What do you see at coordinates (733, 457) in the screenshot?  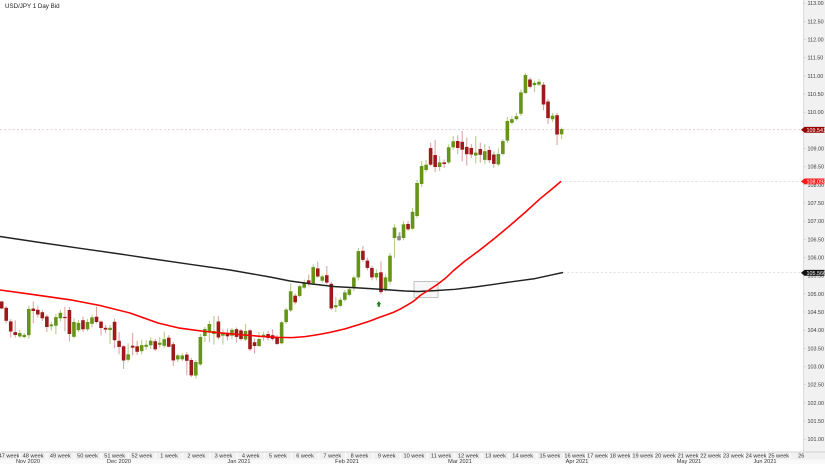 I see `svg-text: 23 week` at bounding box center [733, 457].